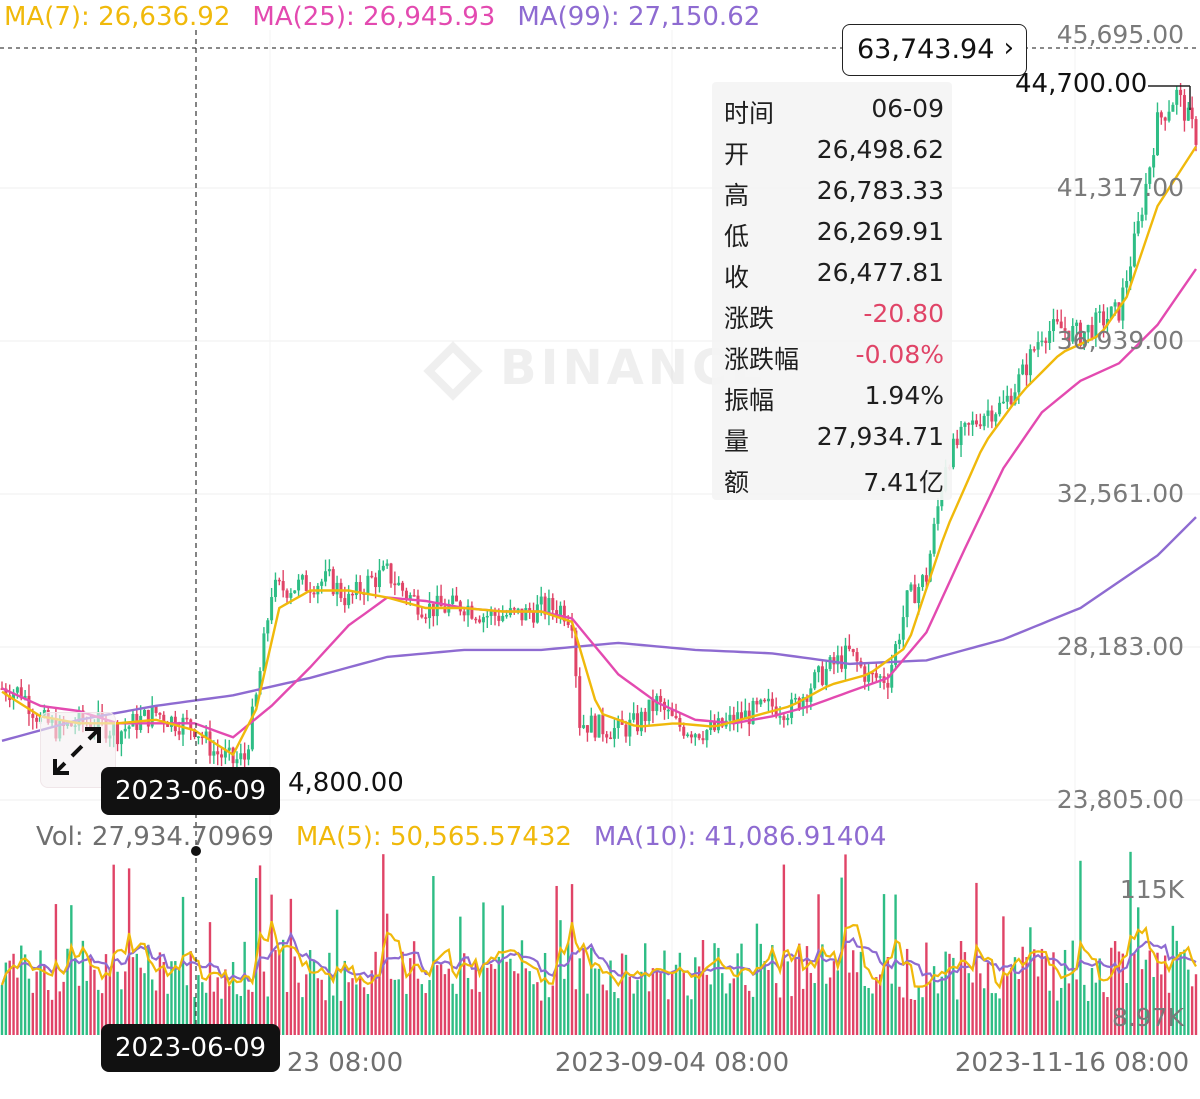  Describe the element at coordinates (934, 50) in the screenshot. I see `last-price-button: 63,743.94 ›` at that location.